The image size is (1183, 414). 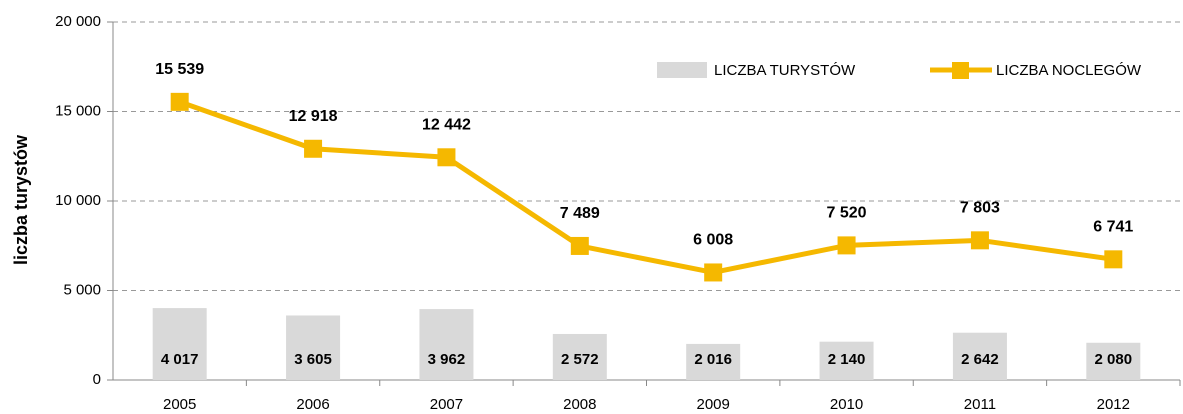 What do you see at coordinates (313, 116) in the screenshot?
I see `line-value-label: 12 918` at bounding box center [313, 116].